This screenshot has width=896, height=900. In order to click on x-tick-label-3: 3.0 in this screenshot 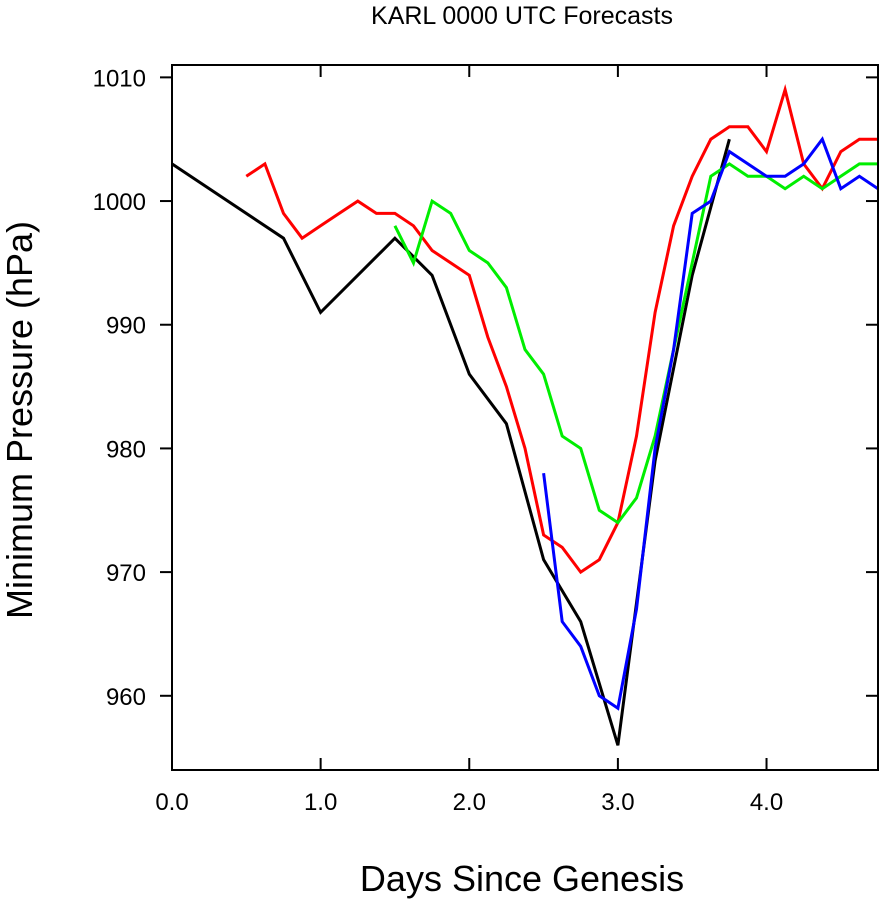, I will do `click(617, 802)`.